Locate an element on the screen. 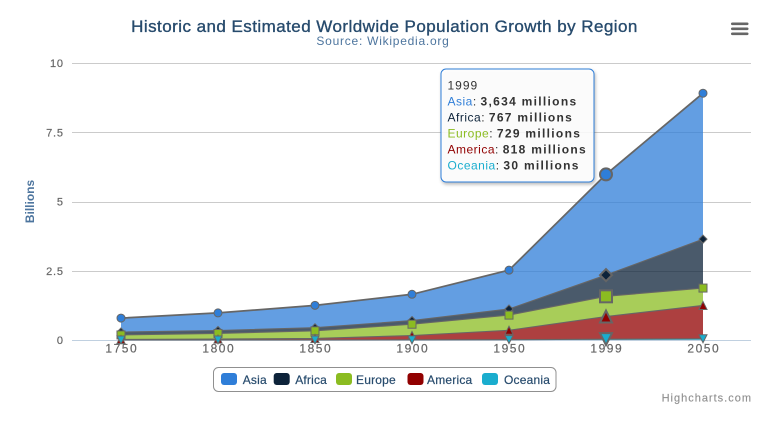 This screenshot has width=769, height=421. svg-text: 10 is located at coordinates (57, 64).